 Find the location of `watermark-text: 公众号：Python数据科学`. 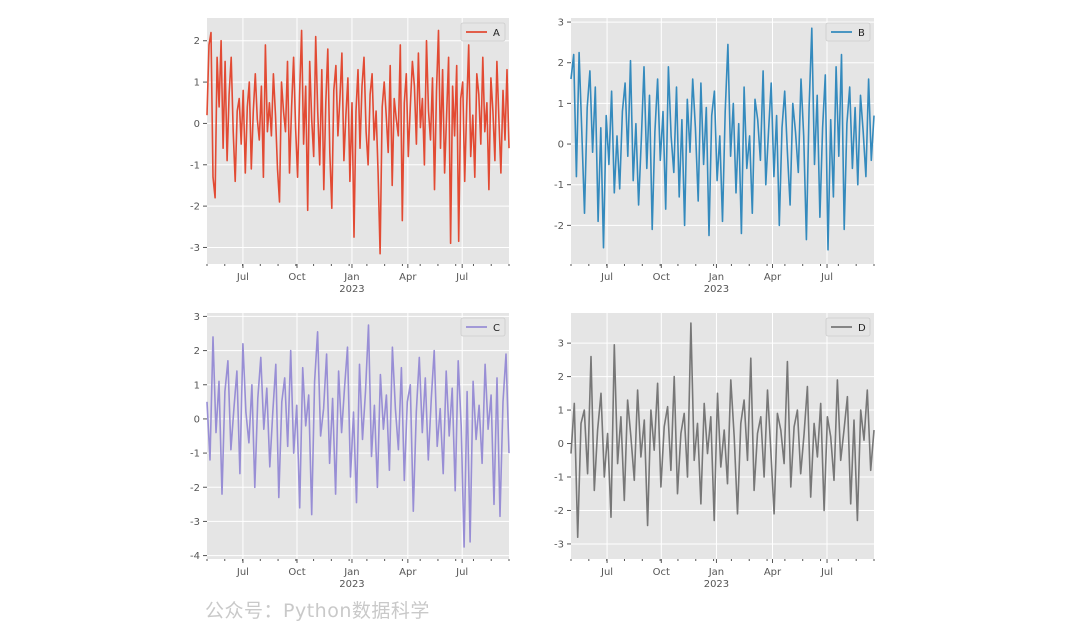

watermark-text: 公众号：Python数据科学 is located at coordinates (317, 611).